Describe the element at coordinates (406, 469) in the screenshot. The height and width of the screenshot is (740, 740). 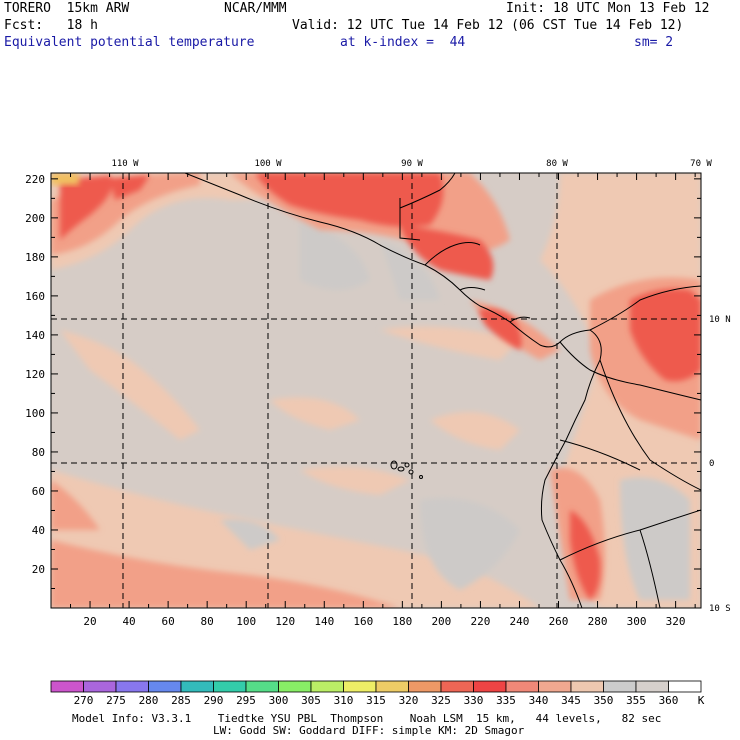
I see `galapagos-islands` at that location.